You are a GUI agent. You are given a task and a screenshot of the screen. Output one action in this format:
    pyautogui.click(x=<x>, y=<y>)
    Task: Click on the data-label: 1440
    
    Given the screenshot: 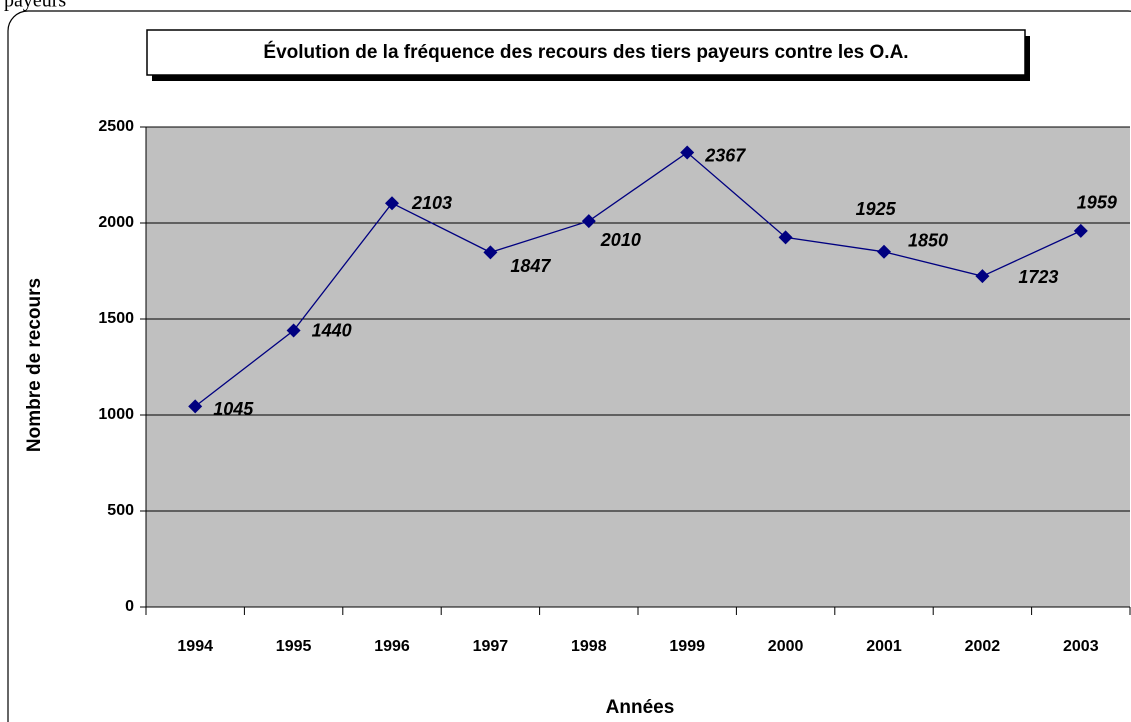 What is the action you would take?
    pyautogui.click(x=332, y=330)
    